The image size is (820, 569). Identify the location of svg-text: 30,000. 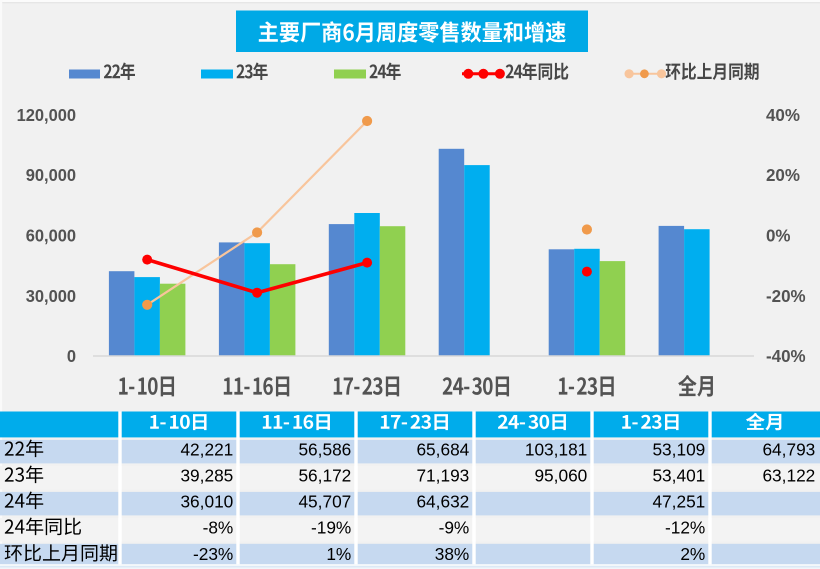
(51, 296).